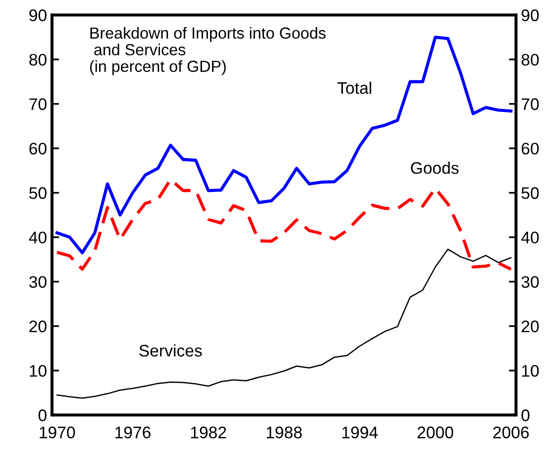 The image size is (556, 458). What do you see at coordinates (42, 415) in the screenshot?
I see `y-tick-label: 0` at bounding box center [42, 415].